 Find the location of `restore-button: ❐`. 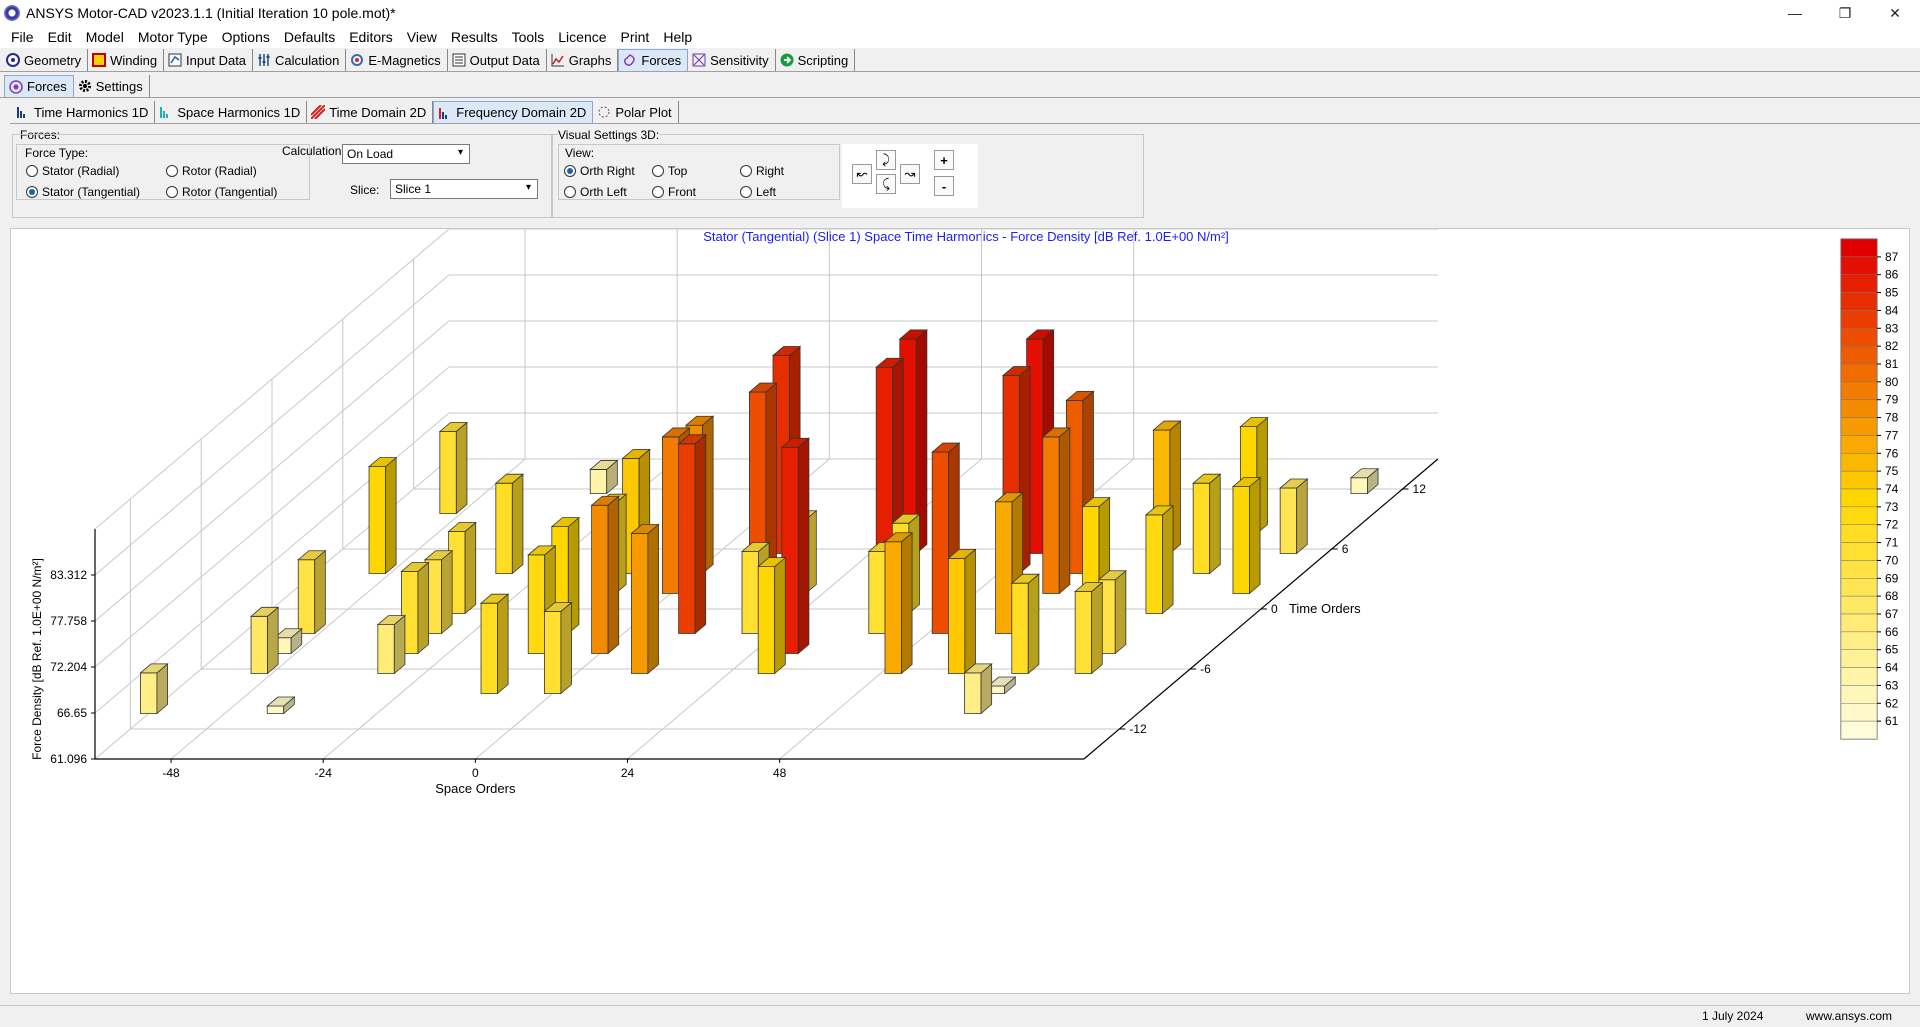

restore-button: ❐ is located at coordinates (1845, 12).